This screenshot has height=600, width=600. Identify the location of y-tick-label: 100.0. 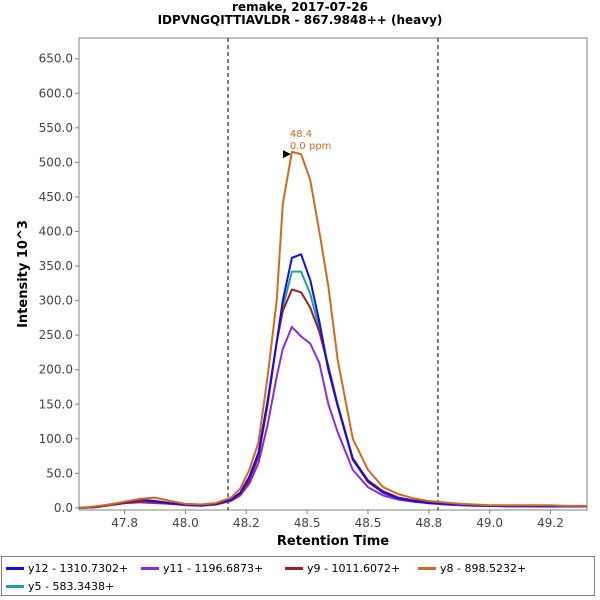
(56, 439).